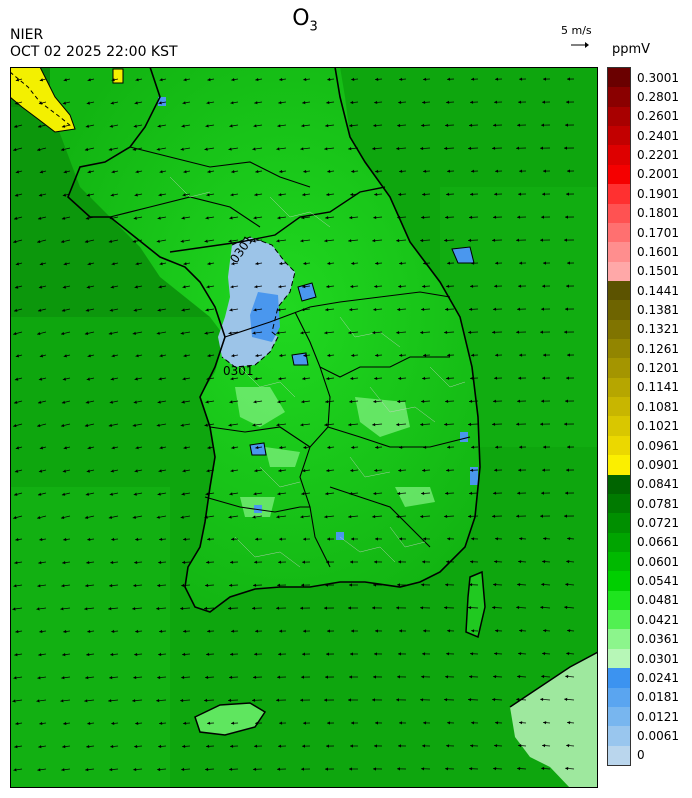 This screenshot has height=798, width=692. Describe the element at coordinates (658, 174) in the screenshot. I see `legend-label: 0.2001` at that location.